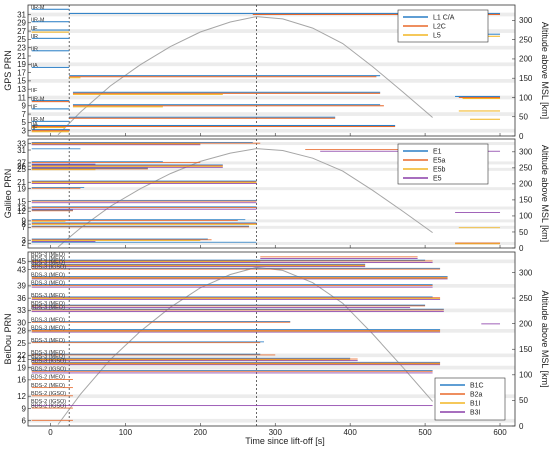 The height and width of the screenshot is (451, 550). I want to click on y-tick-label: 13, so click(21, 208).